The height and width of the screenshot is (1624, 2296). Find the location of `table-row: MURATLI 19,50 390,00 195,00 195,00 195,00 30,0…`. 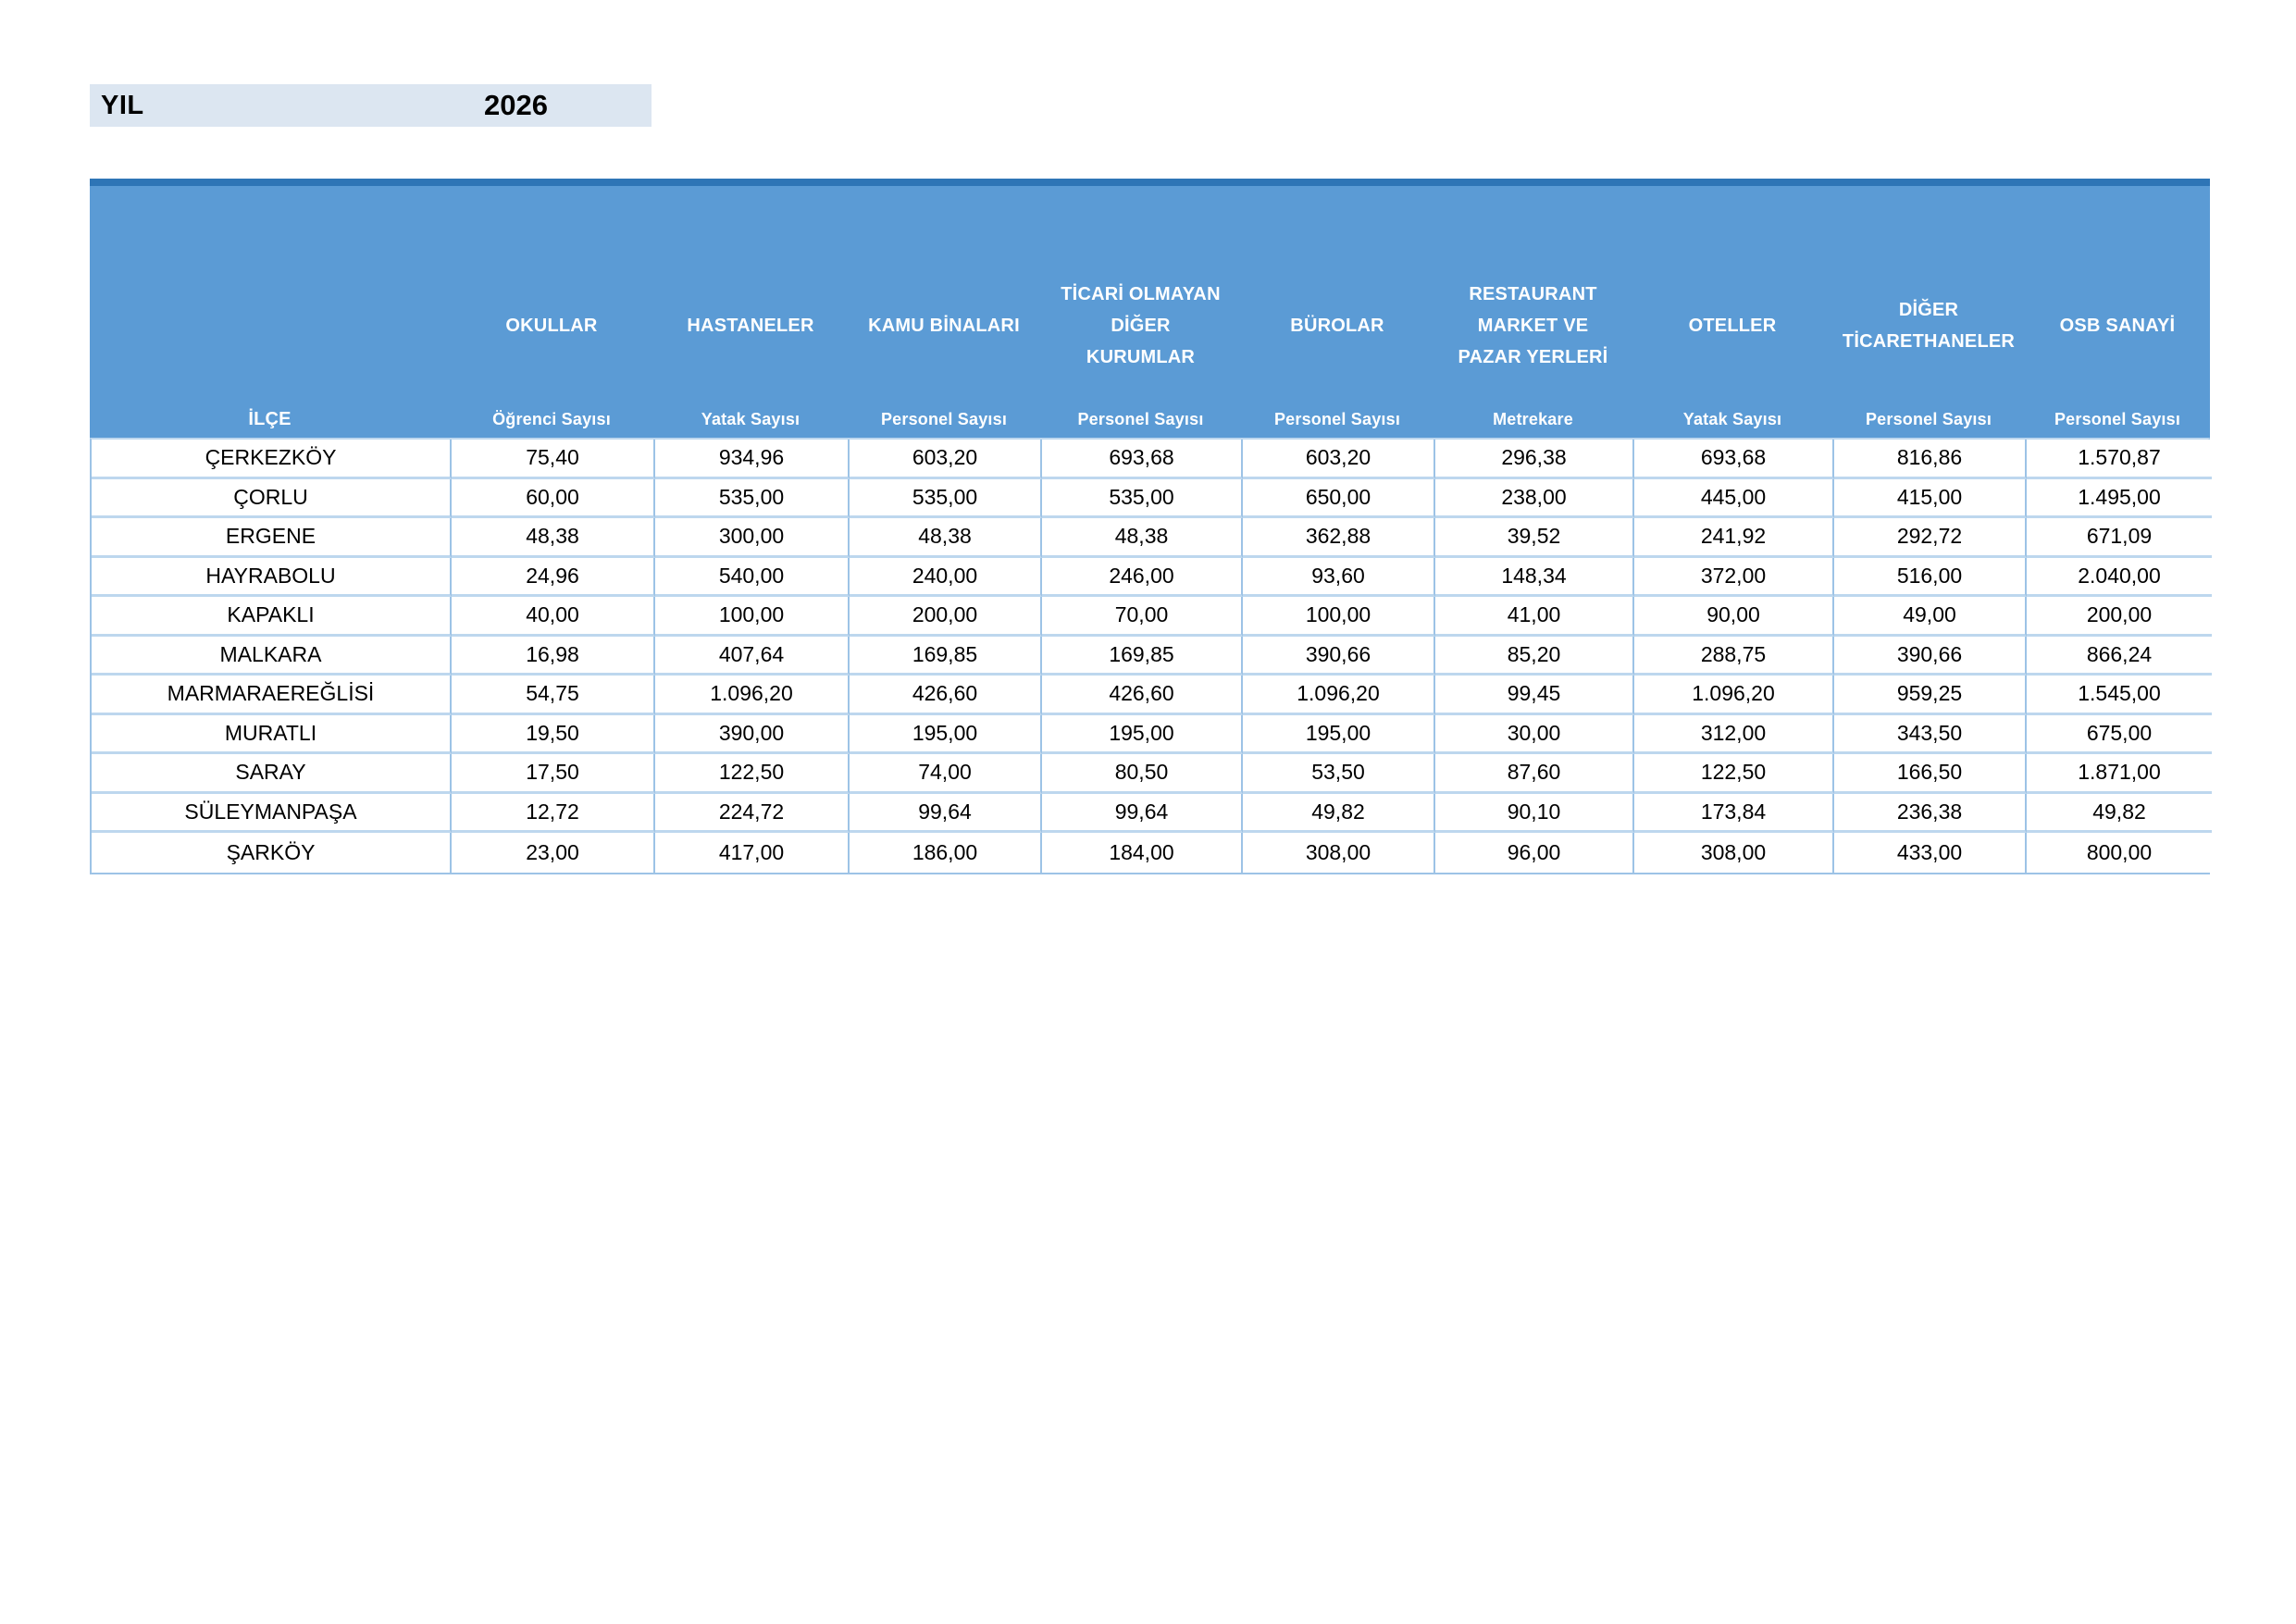

table-row: MURATLI 19,50 390,00 195,00 195,00 195,00 30,0… is located at coordinates (1152, 734).